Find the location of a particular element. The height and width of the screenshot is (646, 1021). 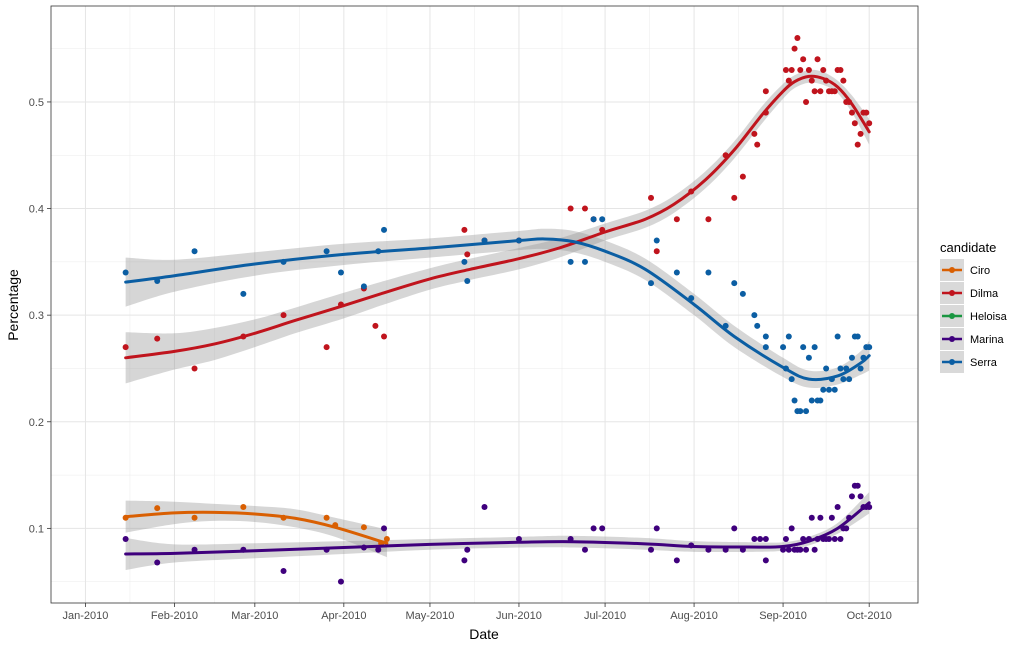

y-tick-label: 0.5 is located at coordinates (36, 103).